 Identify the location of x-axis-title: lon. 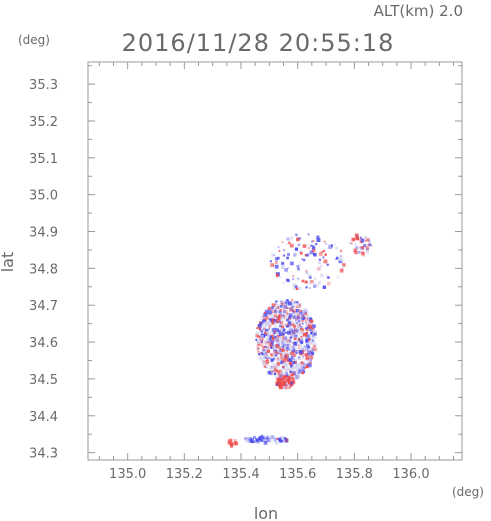
(266, 512).